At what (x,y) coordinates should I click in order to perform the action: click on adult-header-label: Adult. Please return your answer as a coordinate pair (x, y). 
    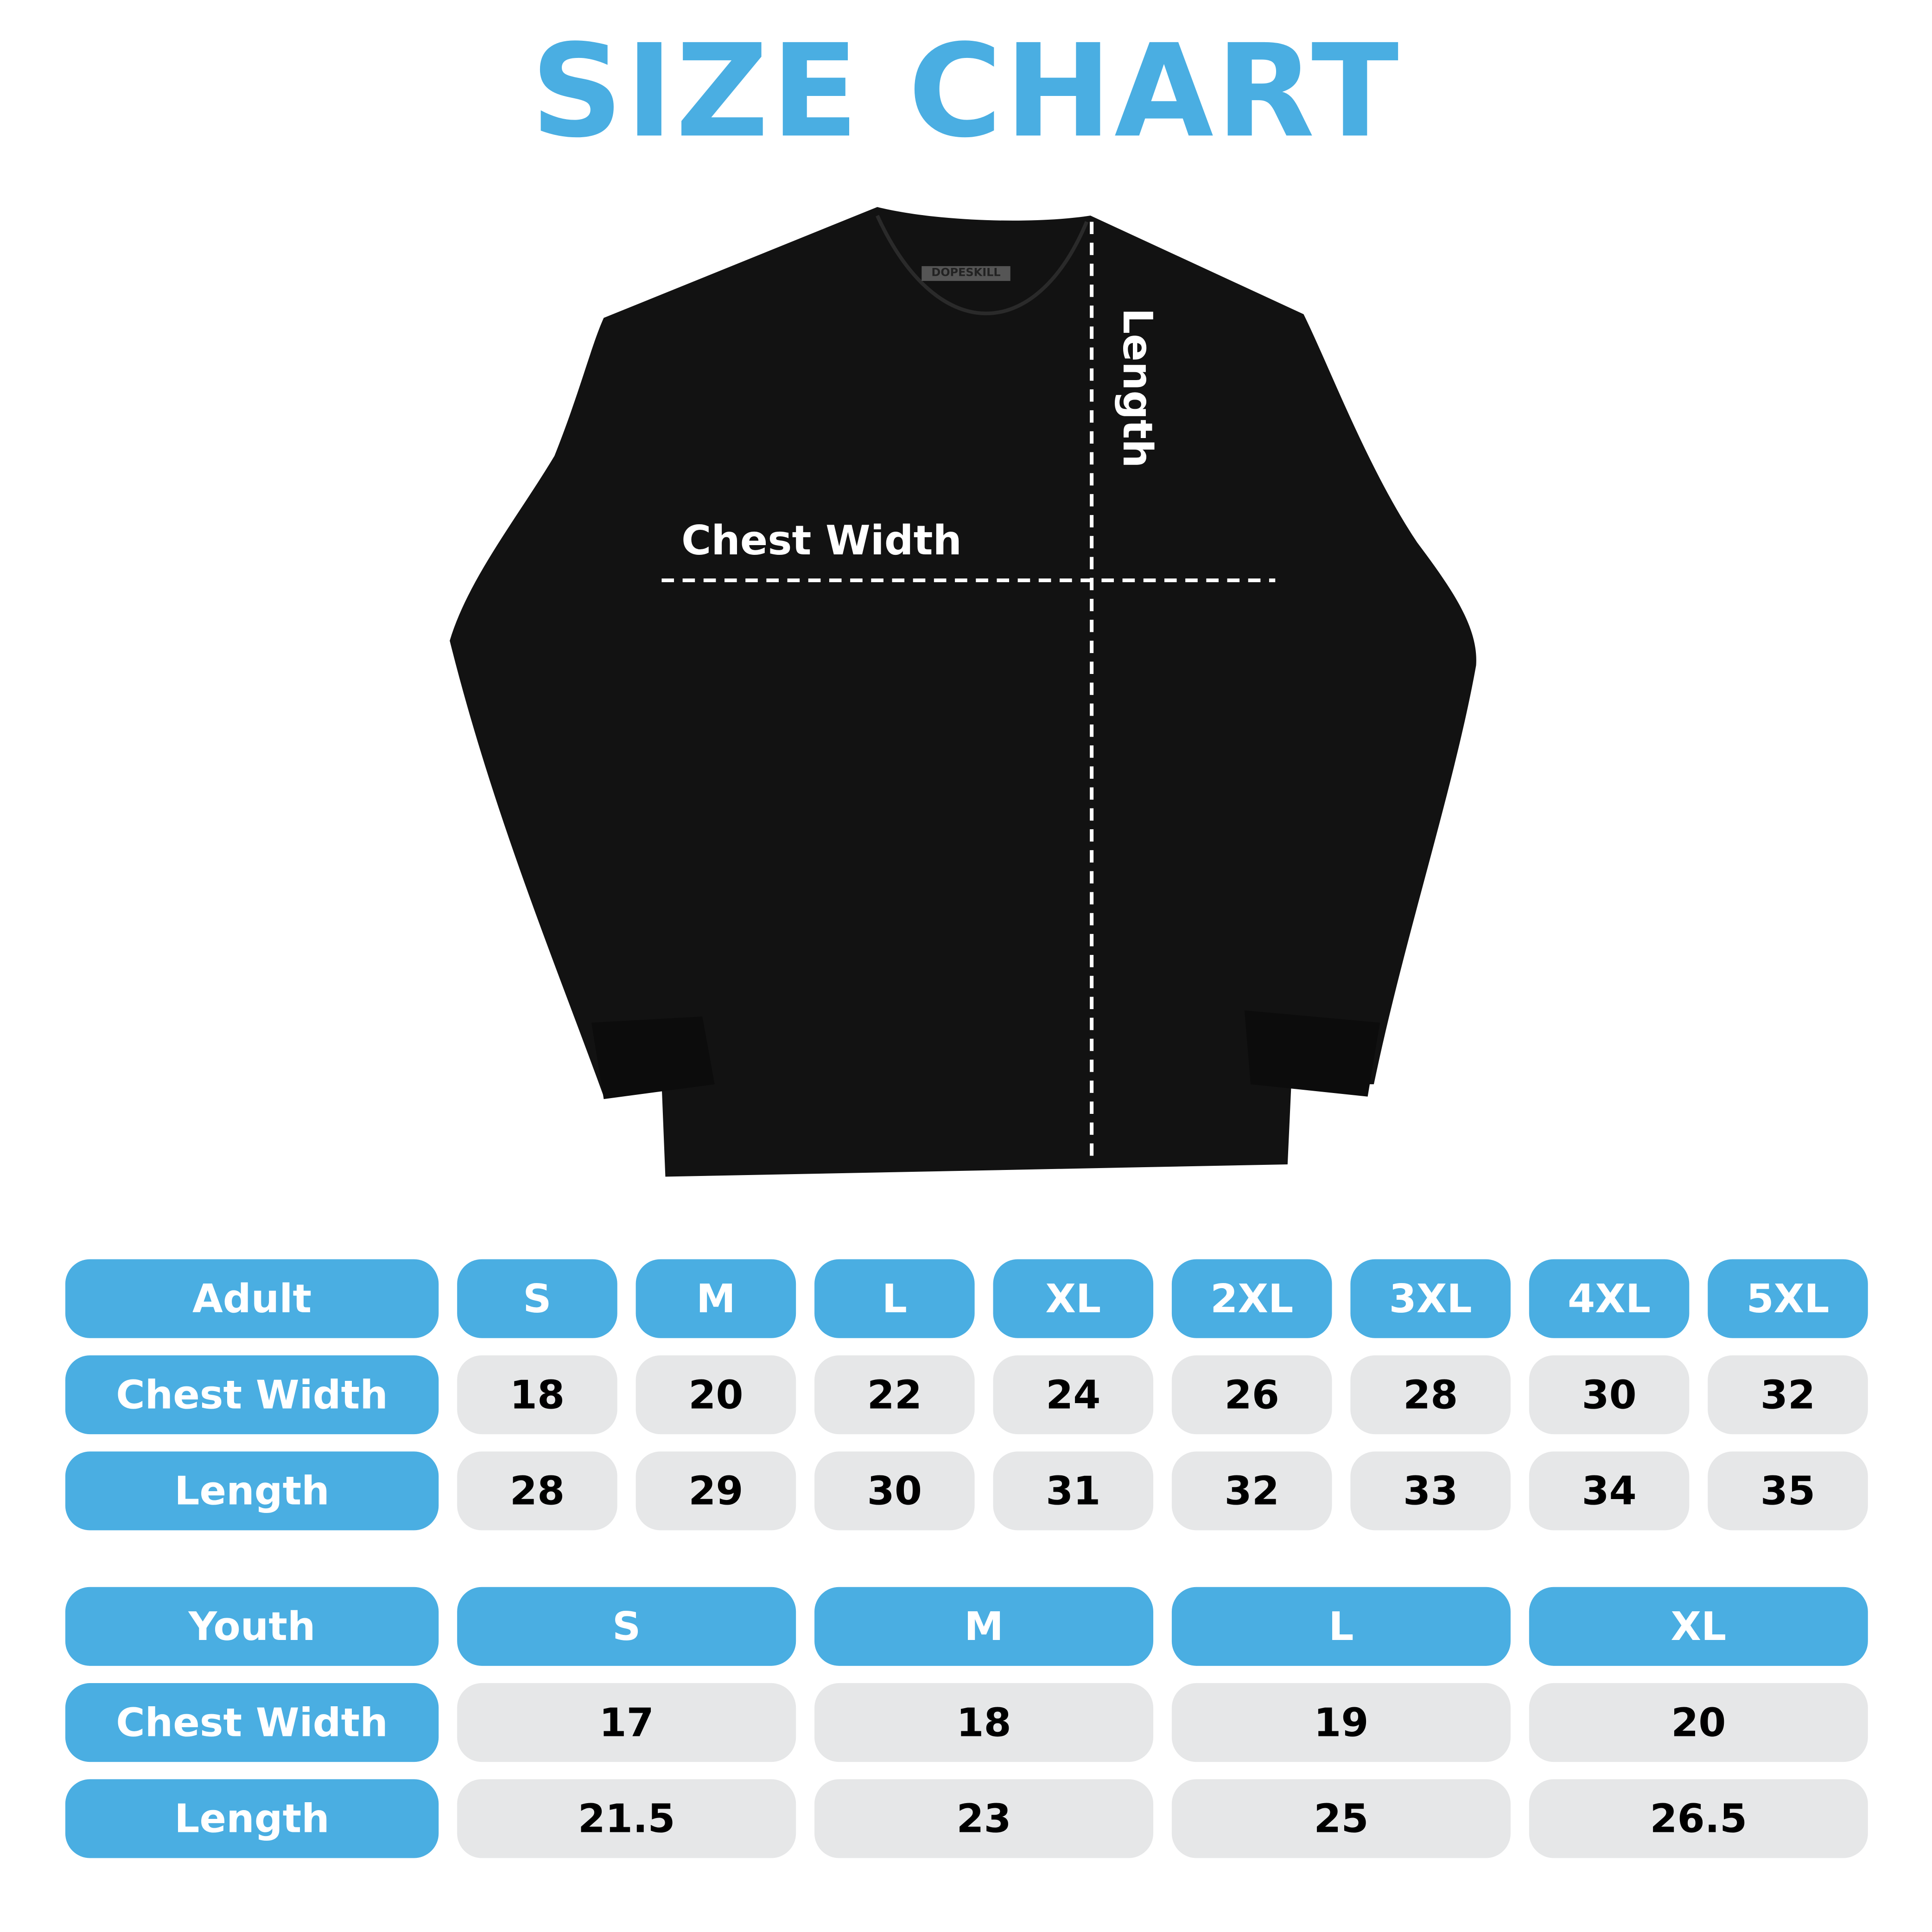
    Looking at the image, I should click on (252, 1298).